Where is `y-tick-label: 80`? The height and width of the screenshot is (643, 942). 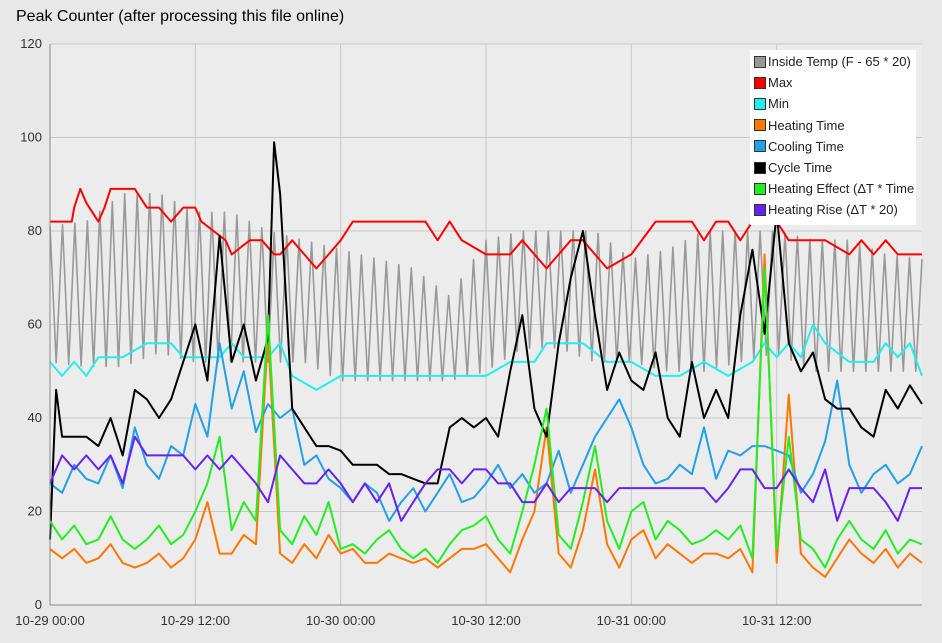 y-tick-label: 80 is located at coordinates (35, 230).